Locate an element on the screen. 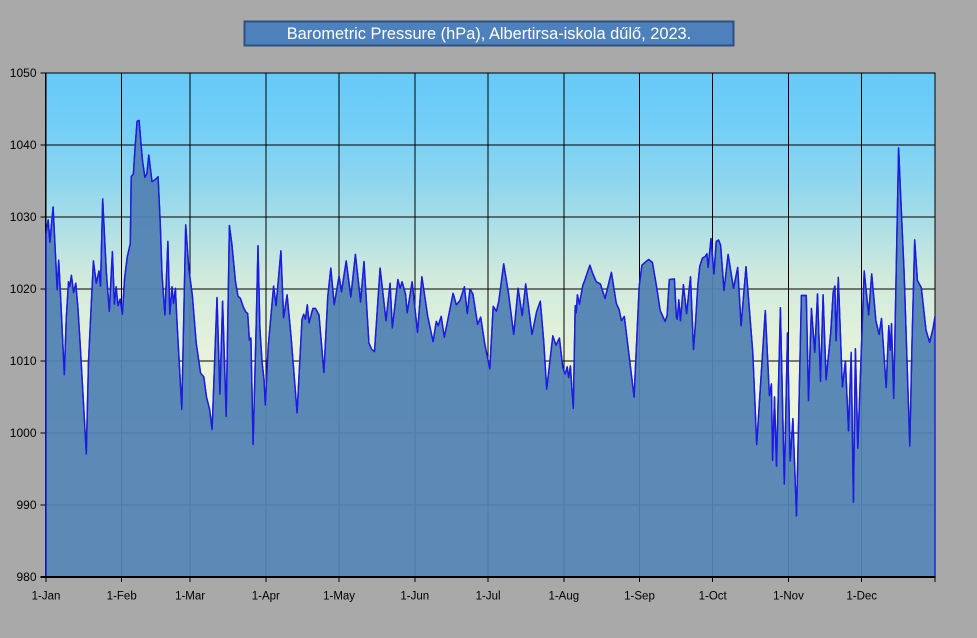 The image size is (977, 638). svg-text: 1020 is located at coordinates (23, 289).